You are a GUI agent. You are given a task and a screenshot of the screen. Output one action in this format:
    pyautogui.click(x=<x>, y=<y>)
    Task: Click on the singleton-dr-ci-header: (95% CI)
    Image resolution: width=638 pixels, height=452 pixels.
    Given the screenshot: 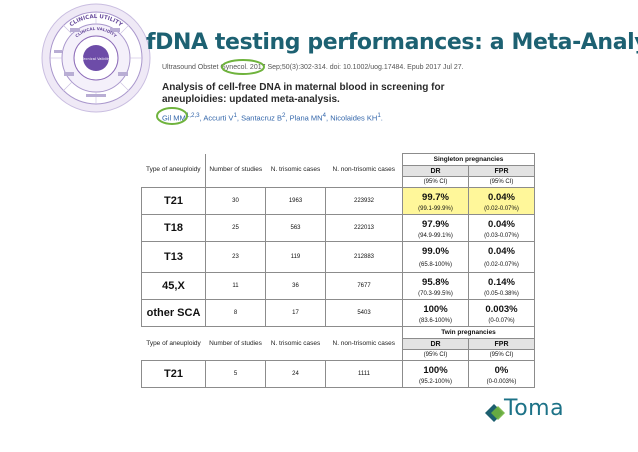 What is the action you would take?
    pyautogui.click(x=435, y=182)
    